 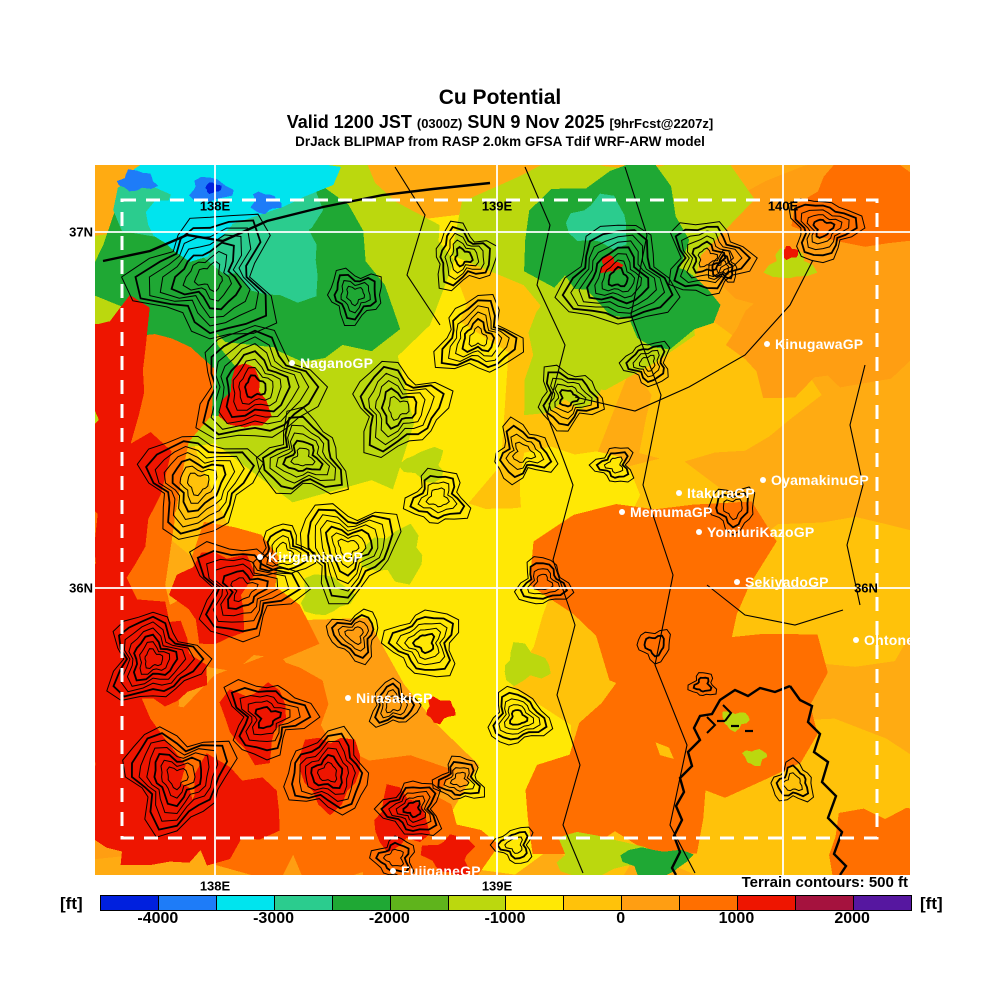 What do you see at coordinates (439, 124) in the screenshot?
I see `valid-zulu: (0300Z)` at bounding box center [439, 124].